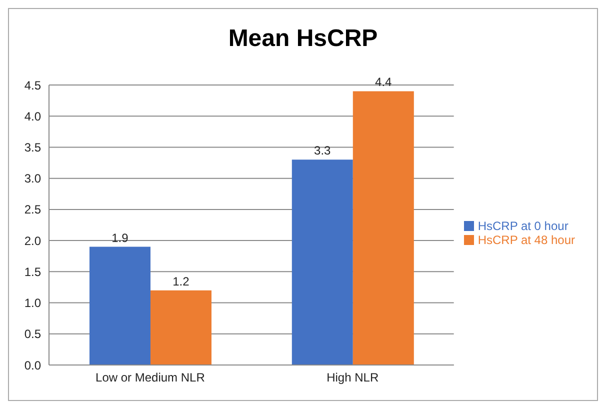 The height and width of the screenshot is (407, 604). What do you see at coordinates (526, 239) in the screenshot?
I see `legend-label: HsCRP at 48 hour` at bounding box center [526, 239].